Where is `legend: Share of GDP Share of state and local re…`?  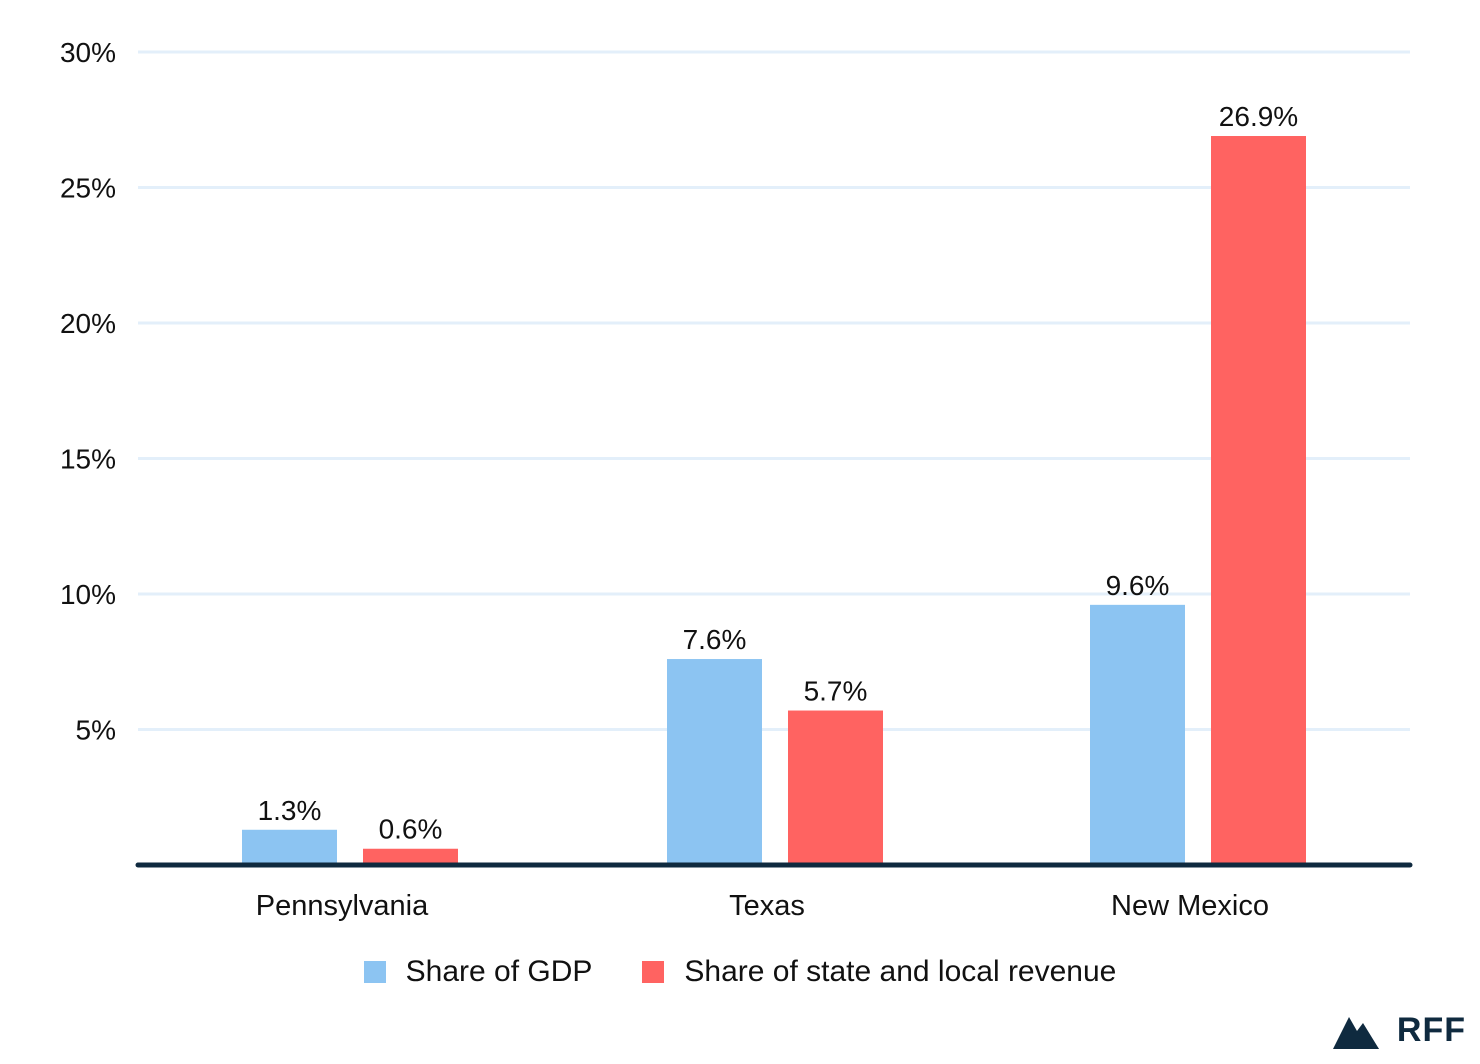 legend: Share of GDP Share of state and local re… is located at coordinates (740, 972).